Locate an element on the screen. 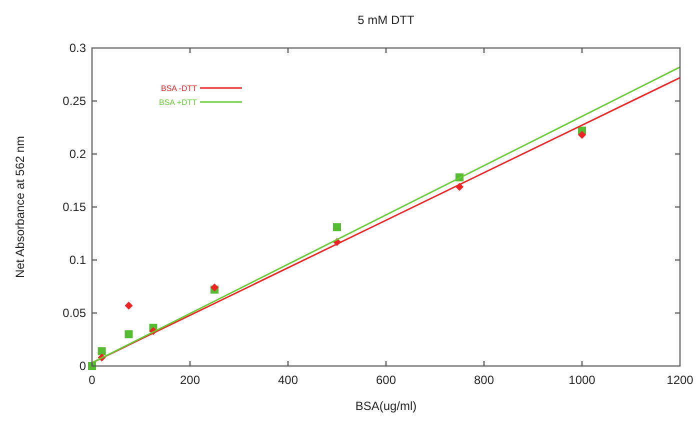  x-tick-label: 1200 is located at coordinates (680, 380).